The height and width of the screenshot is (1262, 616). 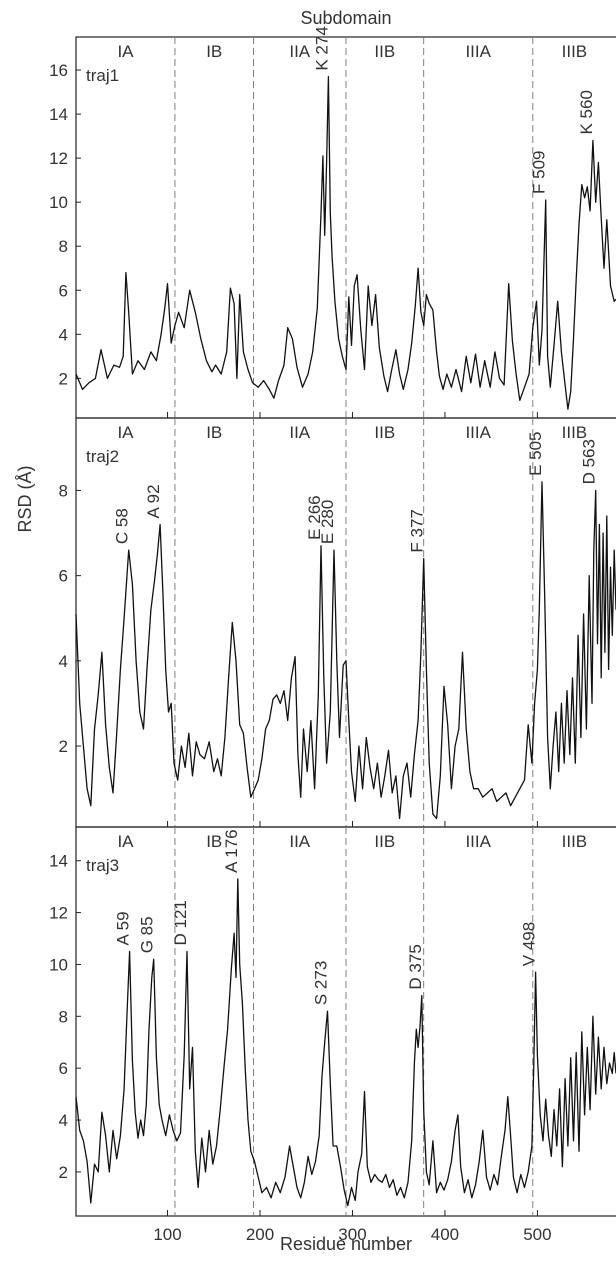 I want to click on x-tick-label: 500, so click(x=537, y=1234).